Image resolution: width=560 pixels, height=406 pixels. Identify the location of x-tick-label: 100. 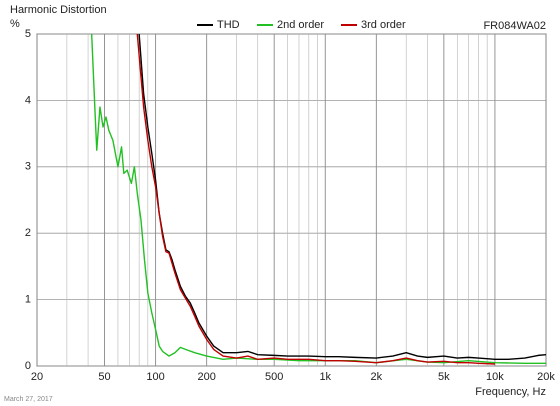
(155, 377).